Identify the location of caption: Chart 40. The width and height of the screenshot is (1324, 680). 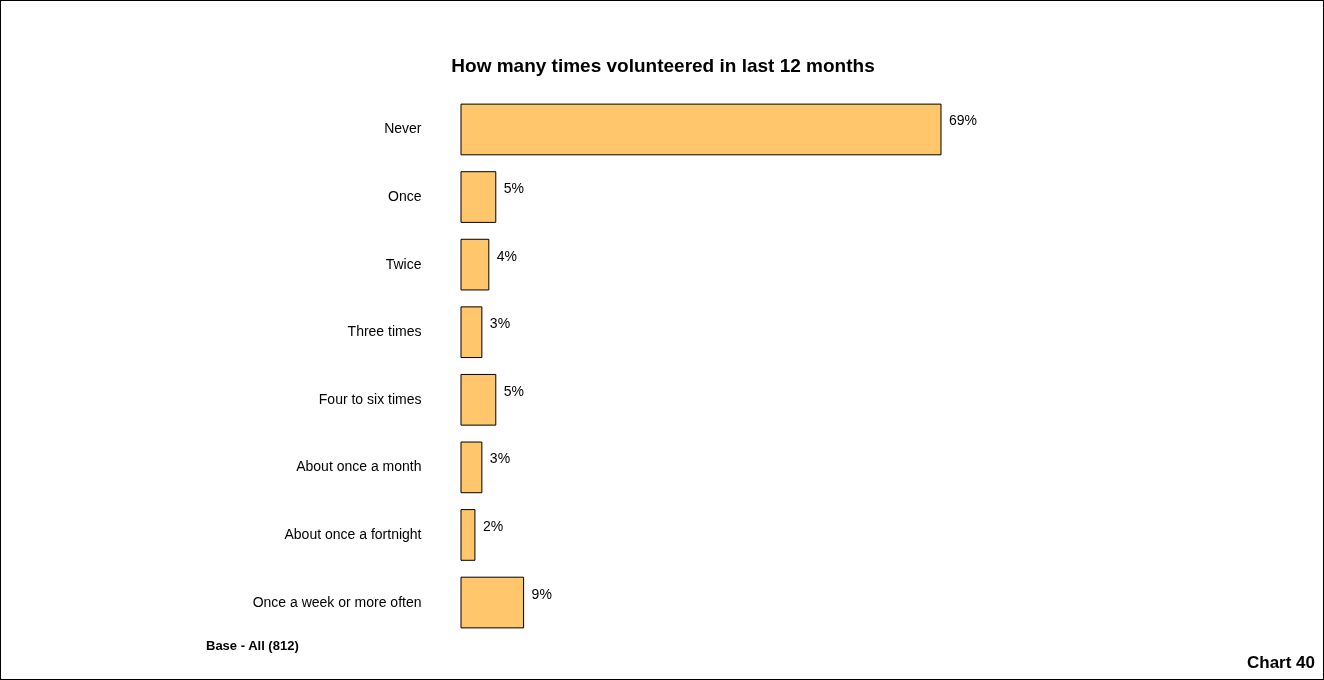
(1280, 663).